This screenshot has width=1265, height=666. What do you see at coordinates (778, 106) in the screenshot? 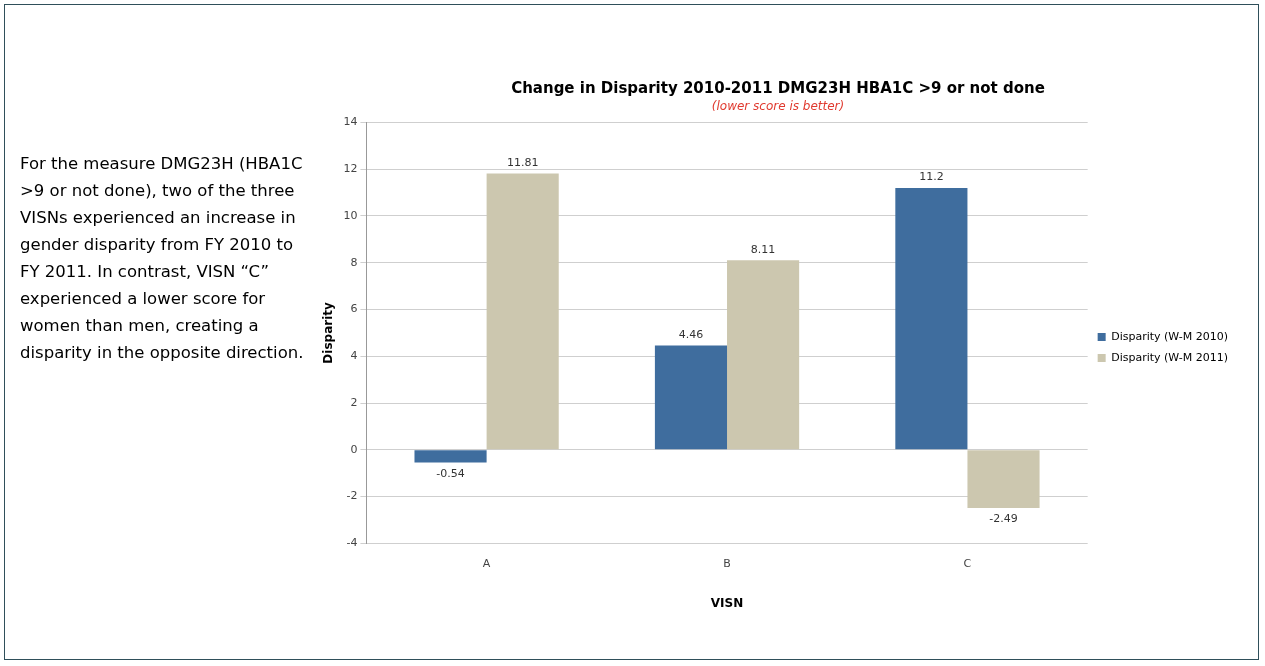
I see `chart-subtitle: (lower score is better)` at bounding box center [778, 106].